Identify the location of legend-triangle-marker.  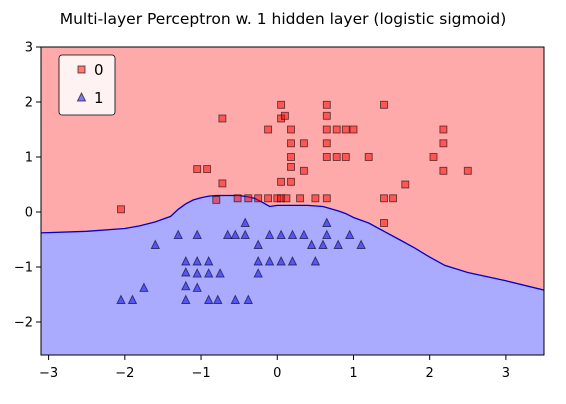
(81, 96).